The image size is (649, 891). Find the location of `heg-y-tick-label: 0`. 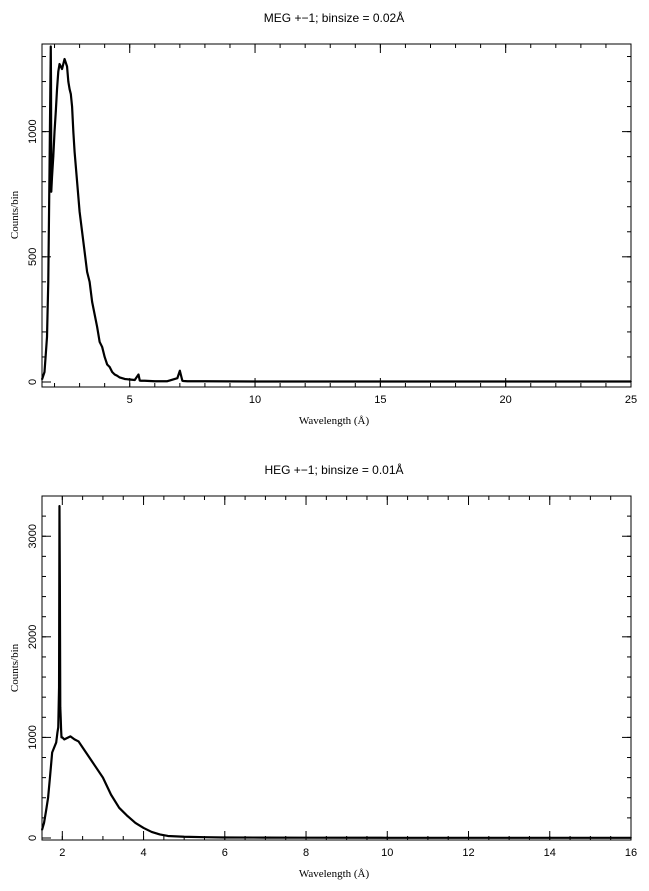

heg-y-tick-label: 0 is located at coordinates (33, 838).